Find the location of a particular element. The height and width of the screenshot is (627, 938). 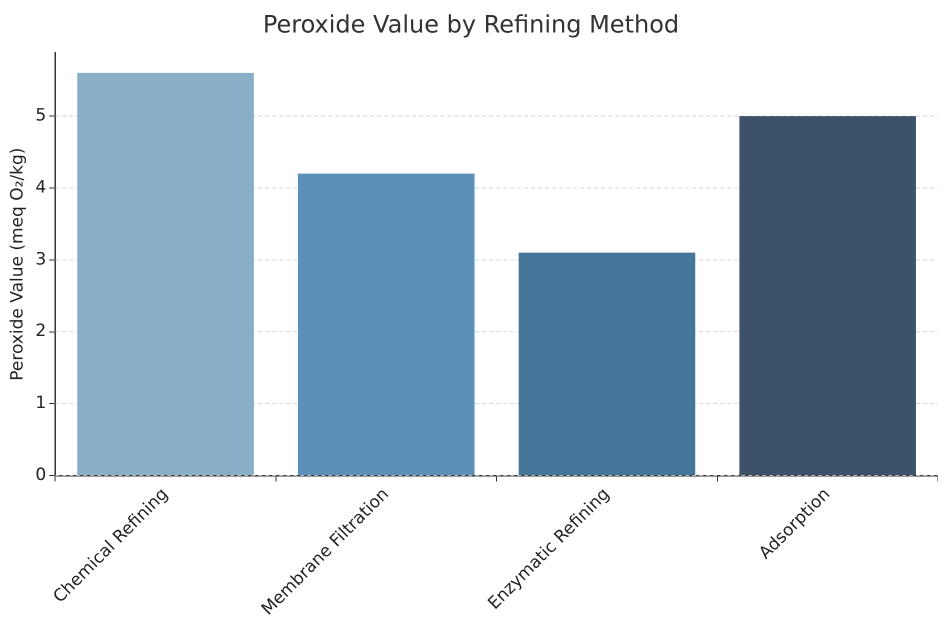

y-tick-label: 5 is located at coordinates (40, 115).